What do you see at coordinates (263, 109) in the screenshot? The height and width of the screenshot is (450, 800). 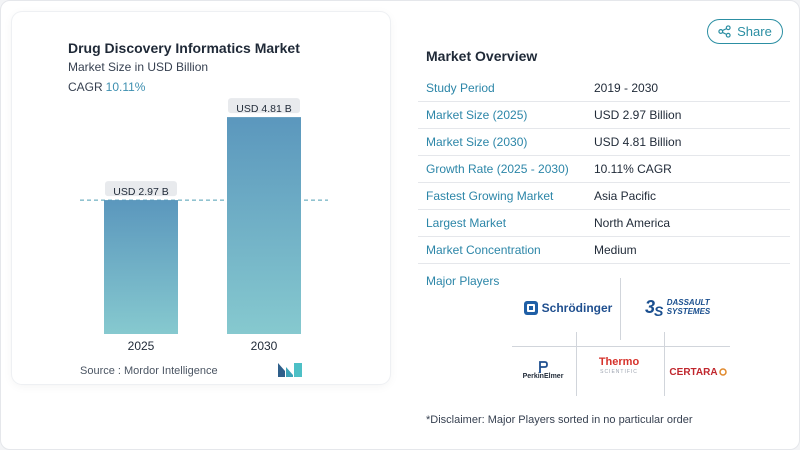 I see `data-label-2030: USD 4.81 B` at bounding box center [263, 109].